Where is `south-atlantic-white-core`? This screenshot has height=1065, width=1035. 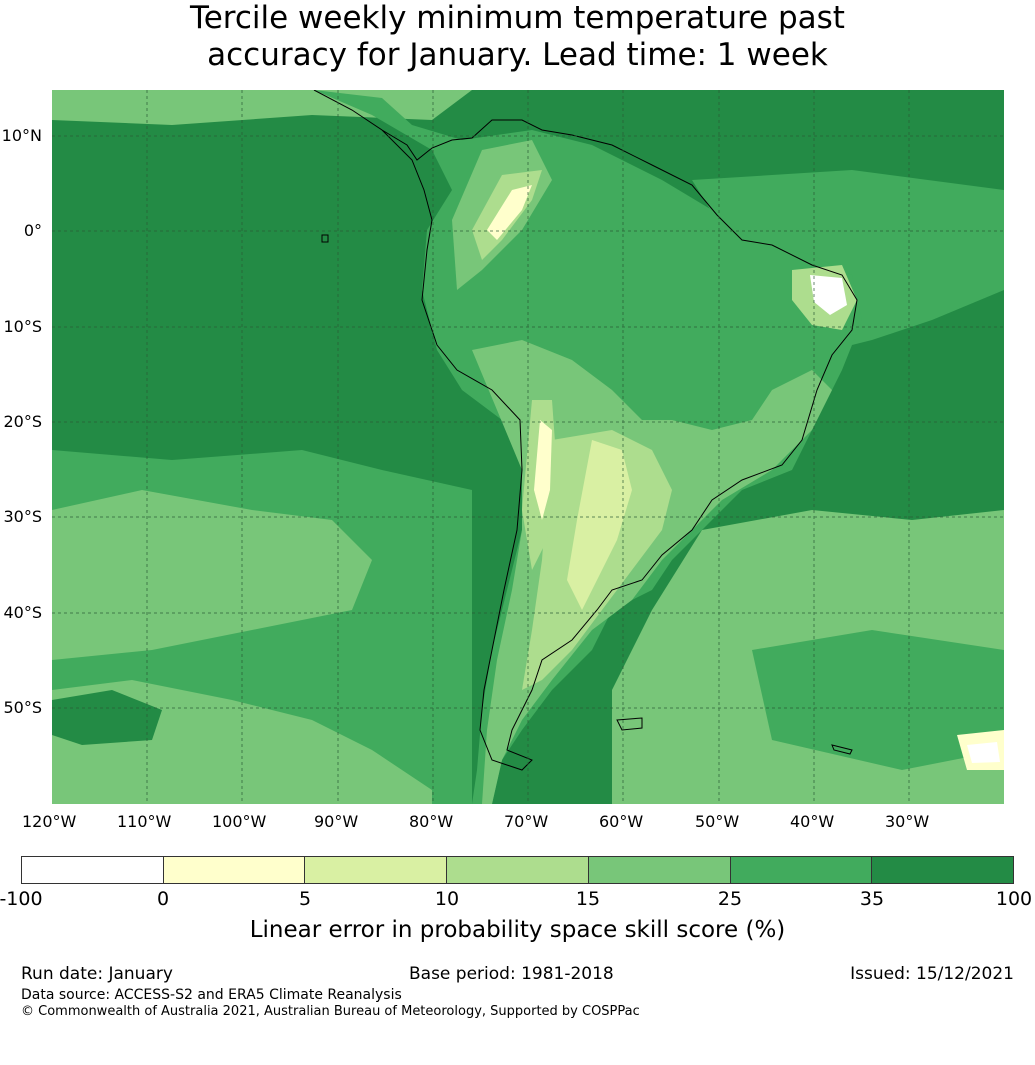 south-atlantic-white-core is located at coordinates (983, 752).